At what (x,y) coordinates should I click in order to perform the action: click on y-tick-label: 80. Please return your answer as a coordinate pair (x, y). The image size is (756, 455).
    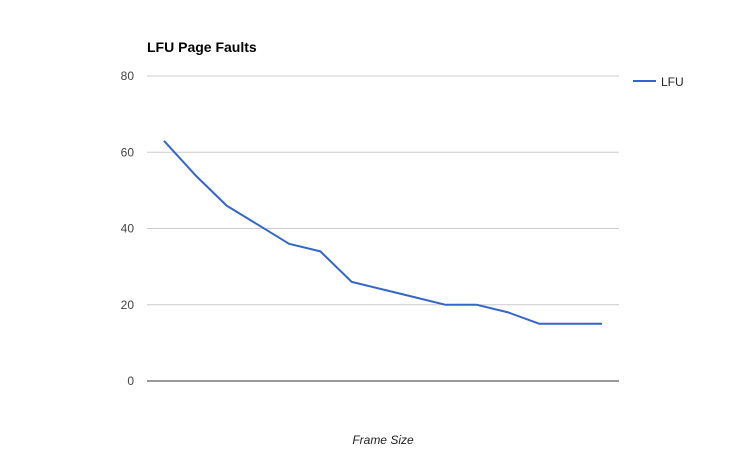
    Looking at the image, I should click on (128, 76).